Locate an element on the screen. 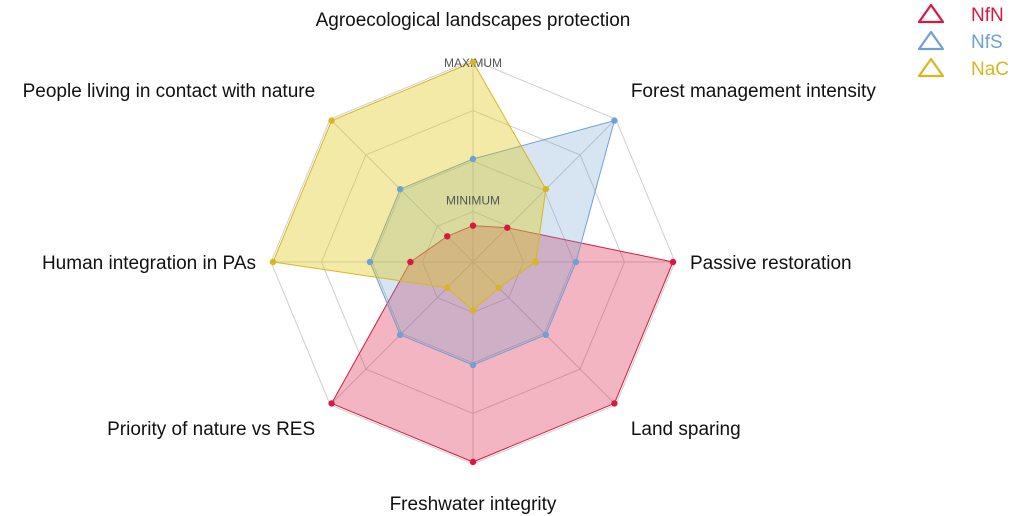  axis-label-3: Passive restoration is located at coordinates (771, 263).